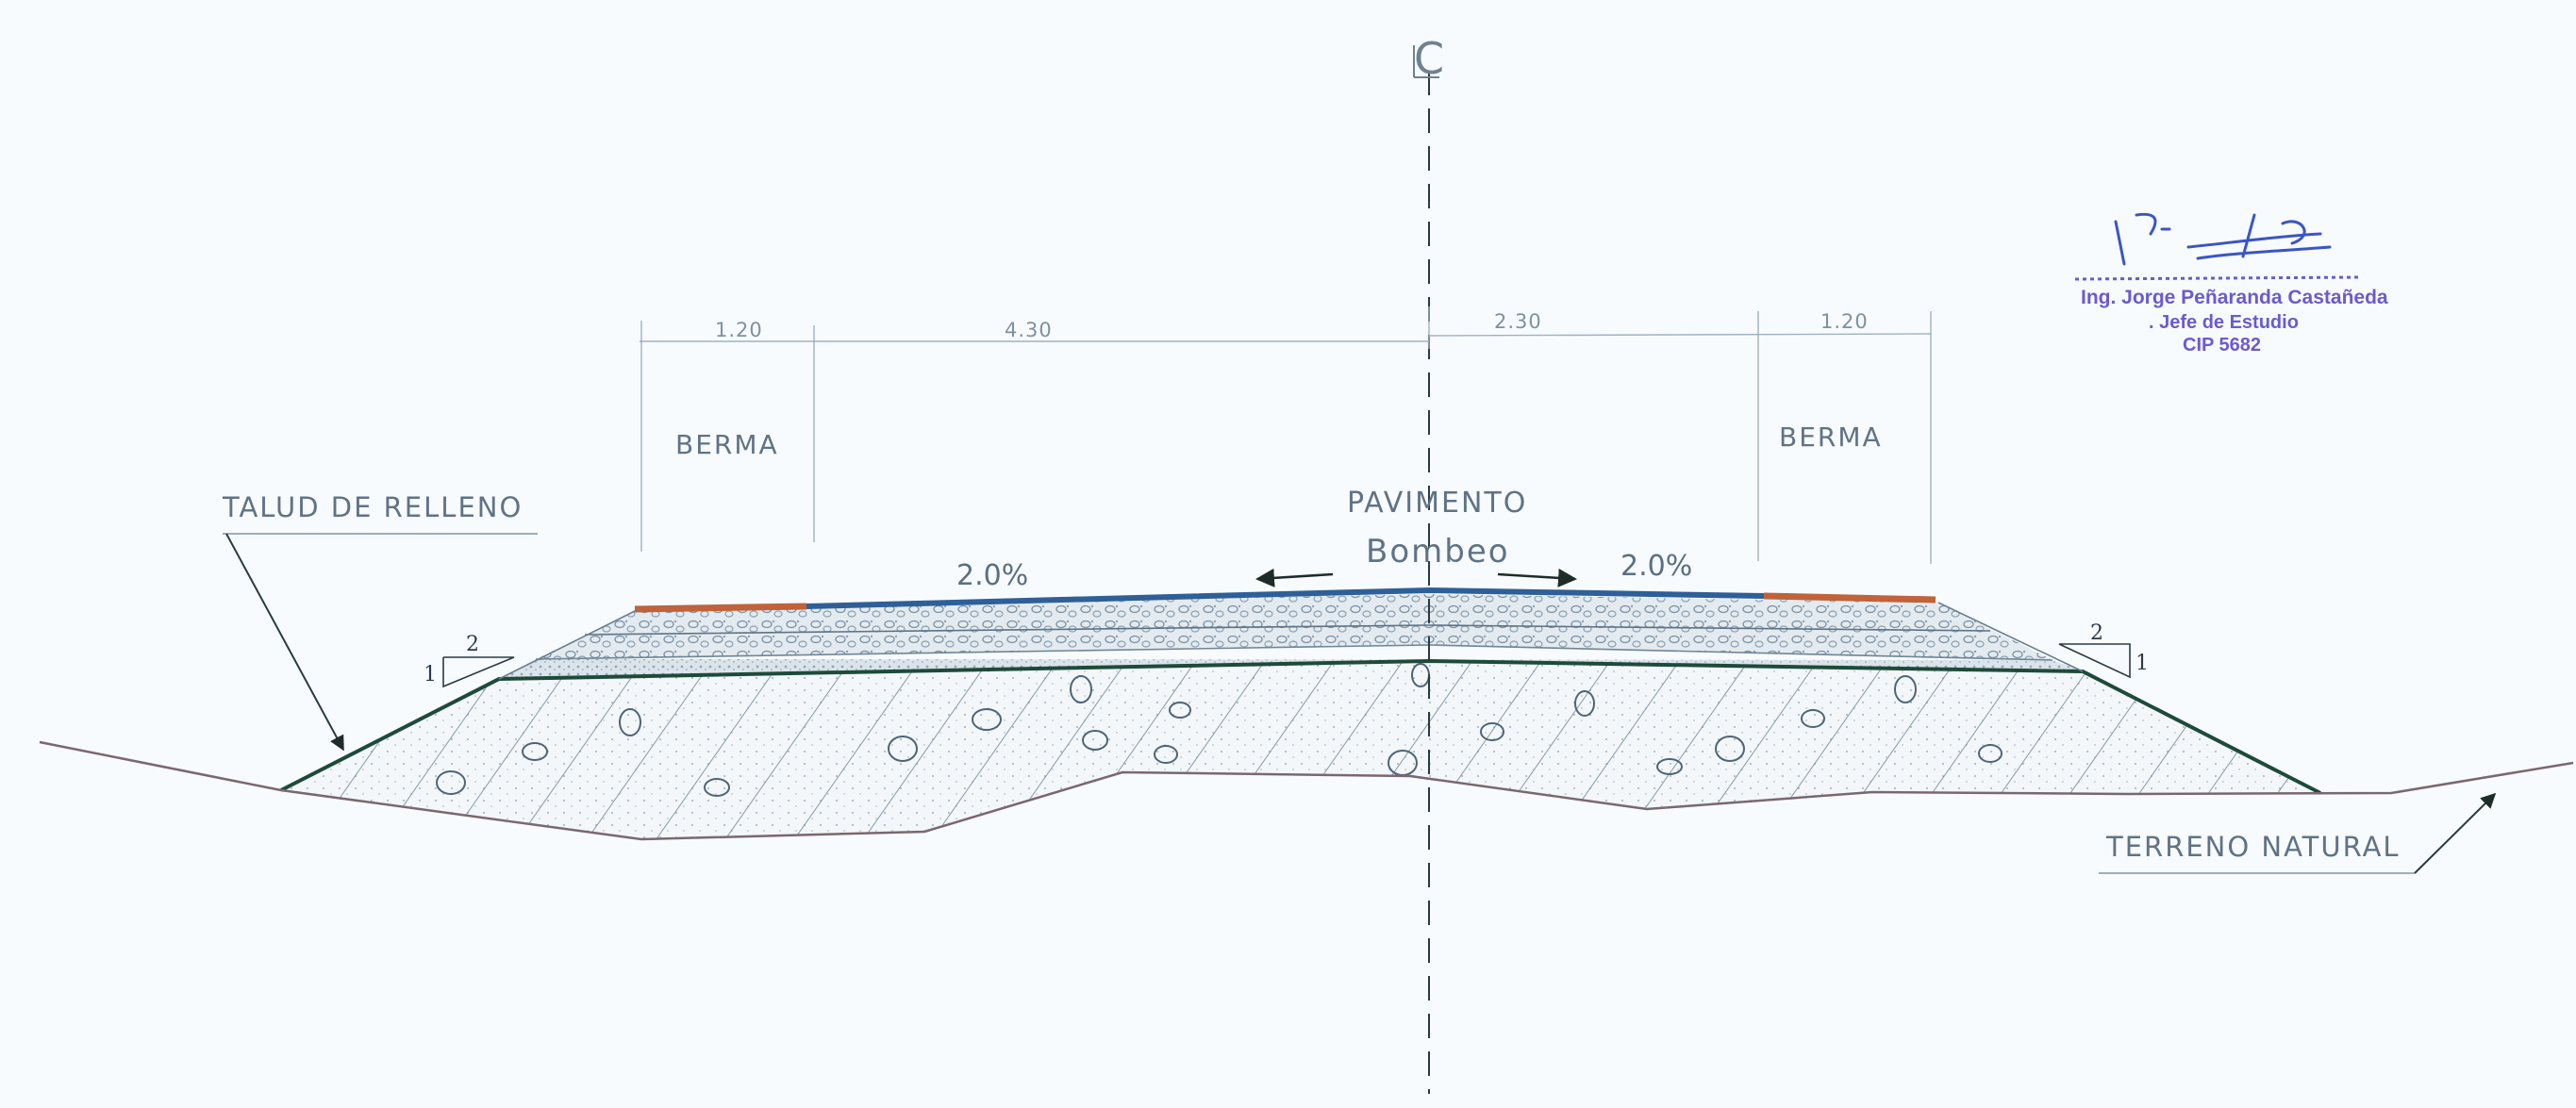 This screenshot has height=1108, width=2576. I want to click on pavimento-label: PAVIMENTO, so click(1437, 503).